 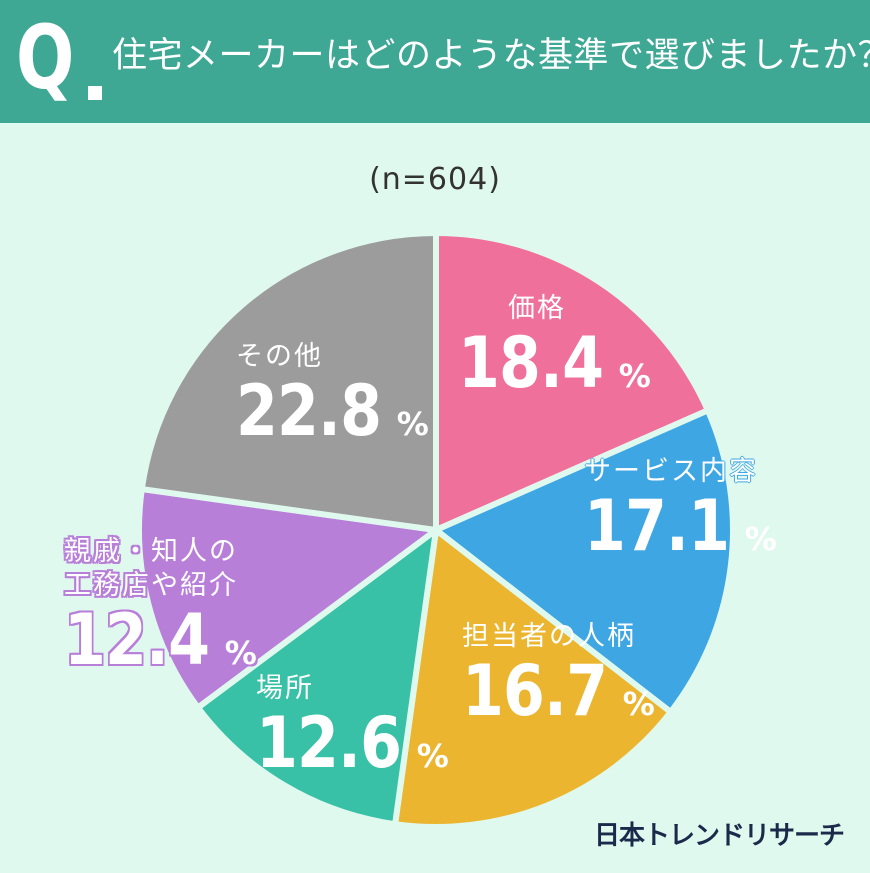 I want to click on slice-label-service: サービス内容 17.1%, so click(x=680, y=509).